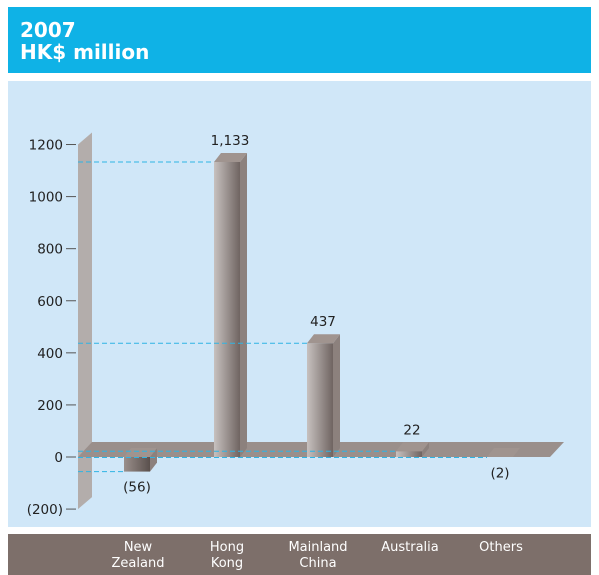 The width and height of the screenshot is (599, 575). I want to click on y-tick-label: 1000, so click(46, 198).